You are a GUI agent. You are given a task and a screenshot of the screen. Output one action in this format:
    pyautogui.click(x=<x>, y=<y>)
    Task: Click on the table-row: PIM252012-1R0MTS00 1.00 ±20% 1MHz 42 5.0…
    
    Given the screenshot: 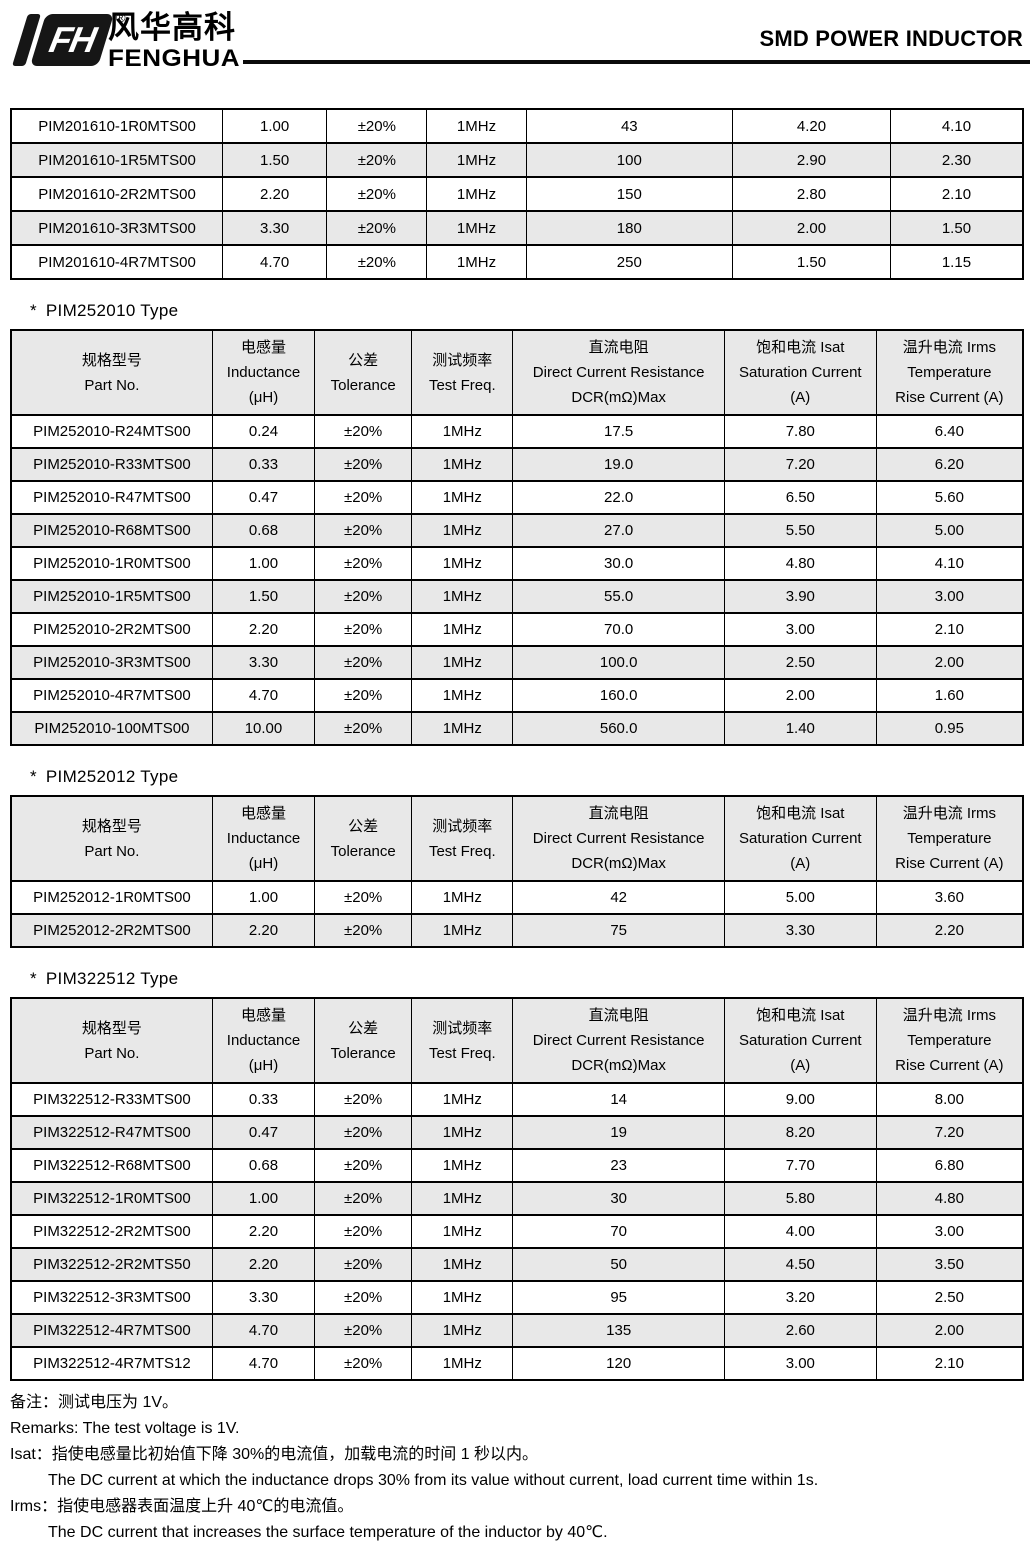 What is the action you would take?
    pyautogui.click(x=517, y=897)
    